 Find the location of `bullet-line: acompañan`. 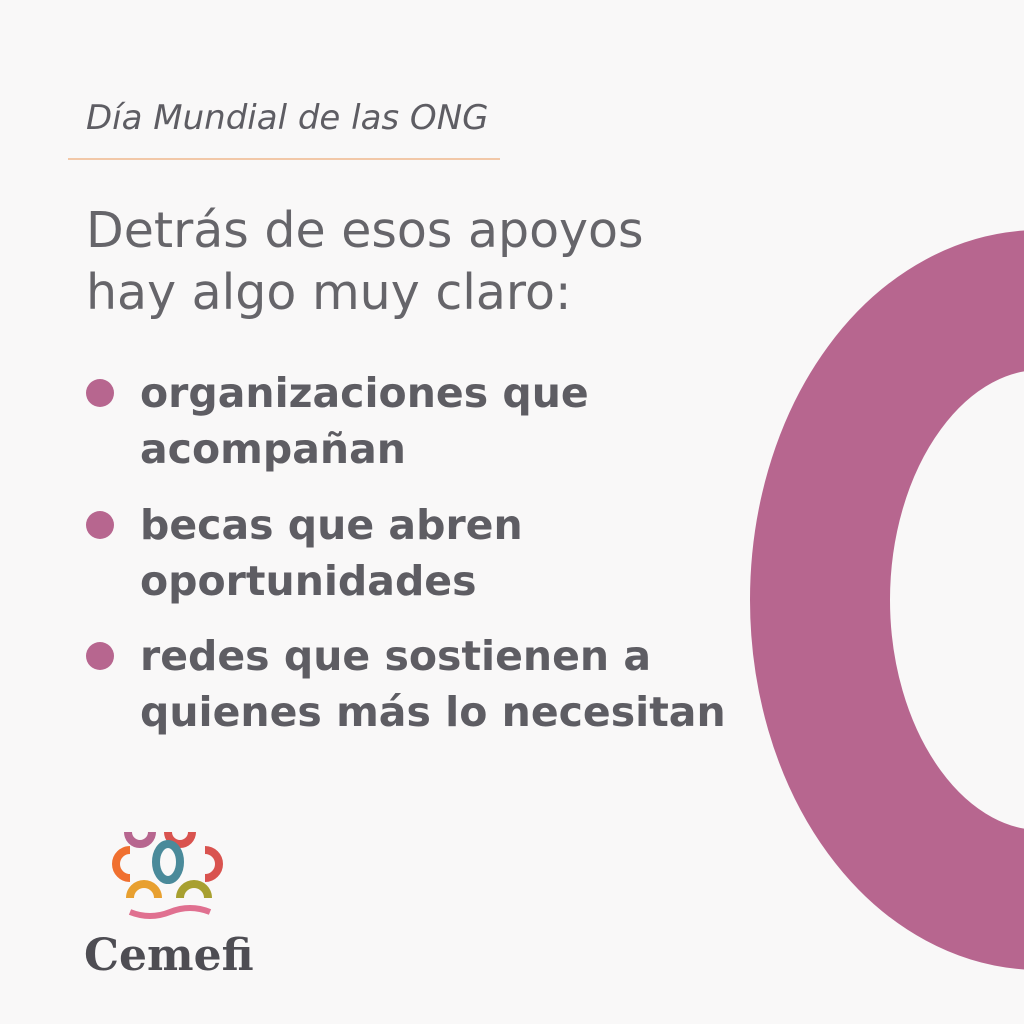

bullet-line: acompañan is located at coordinates (273, 449).